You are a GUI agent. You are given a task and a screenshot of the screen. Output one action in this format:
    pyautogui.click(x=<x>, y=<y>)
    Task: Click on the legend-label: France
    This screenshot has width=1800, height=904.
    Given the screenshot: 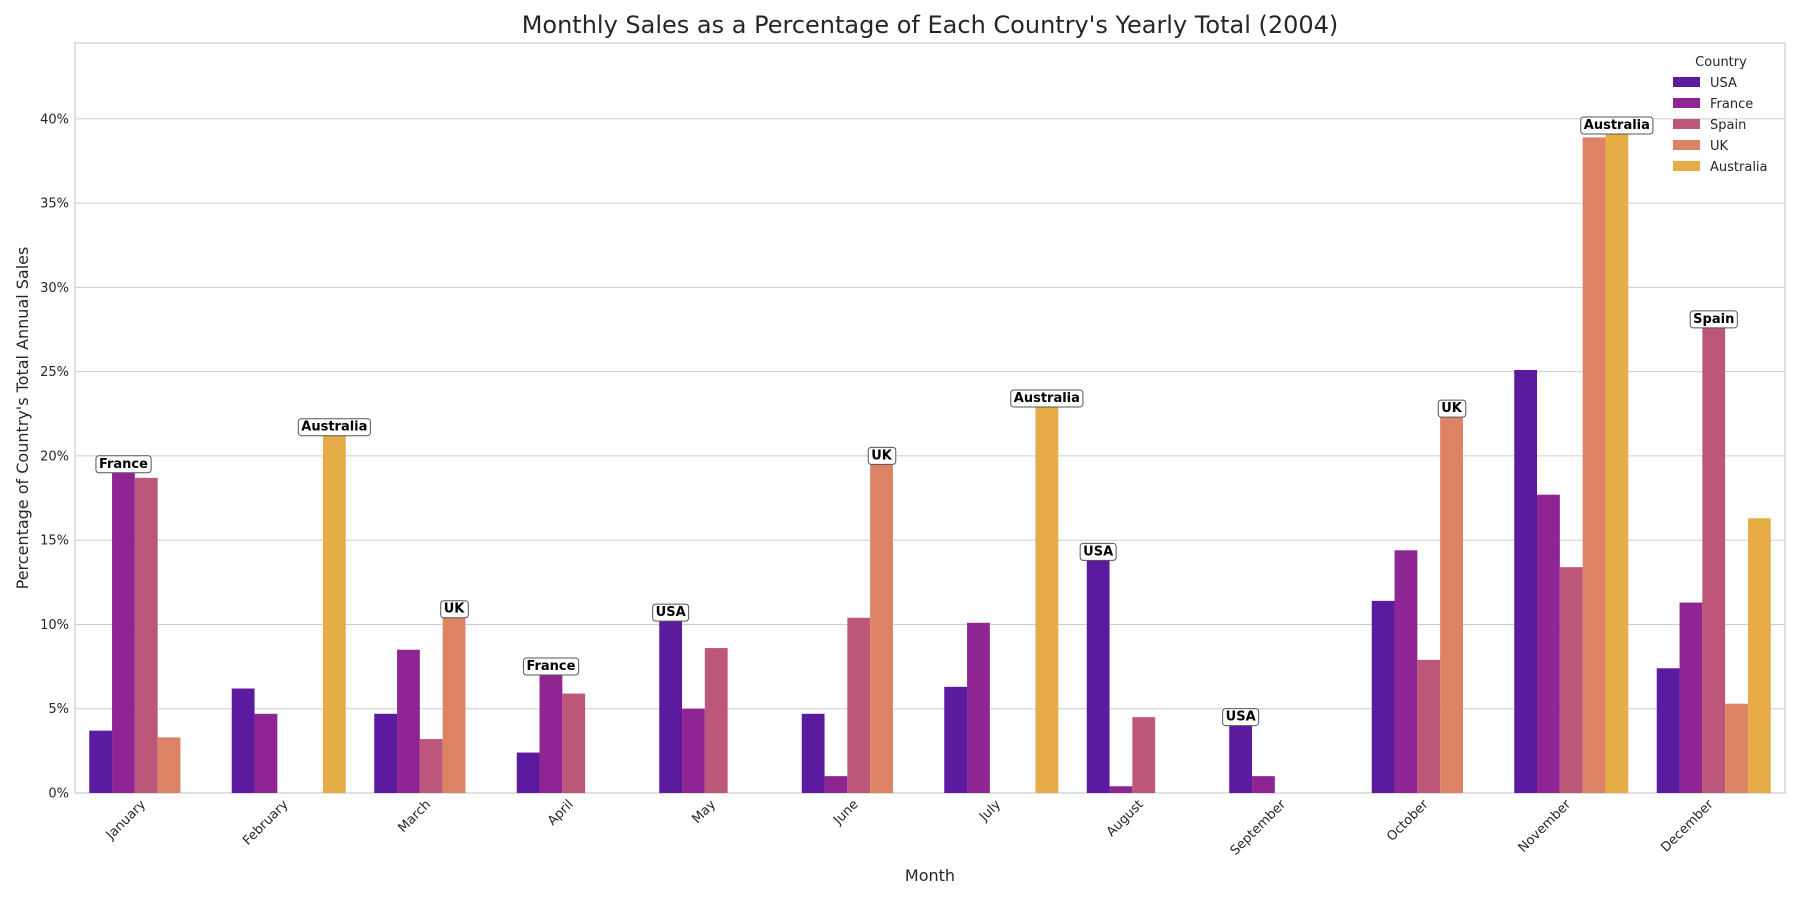 What is the action you would take?
    pyautogui.click(x=1731, y=104)
    